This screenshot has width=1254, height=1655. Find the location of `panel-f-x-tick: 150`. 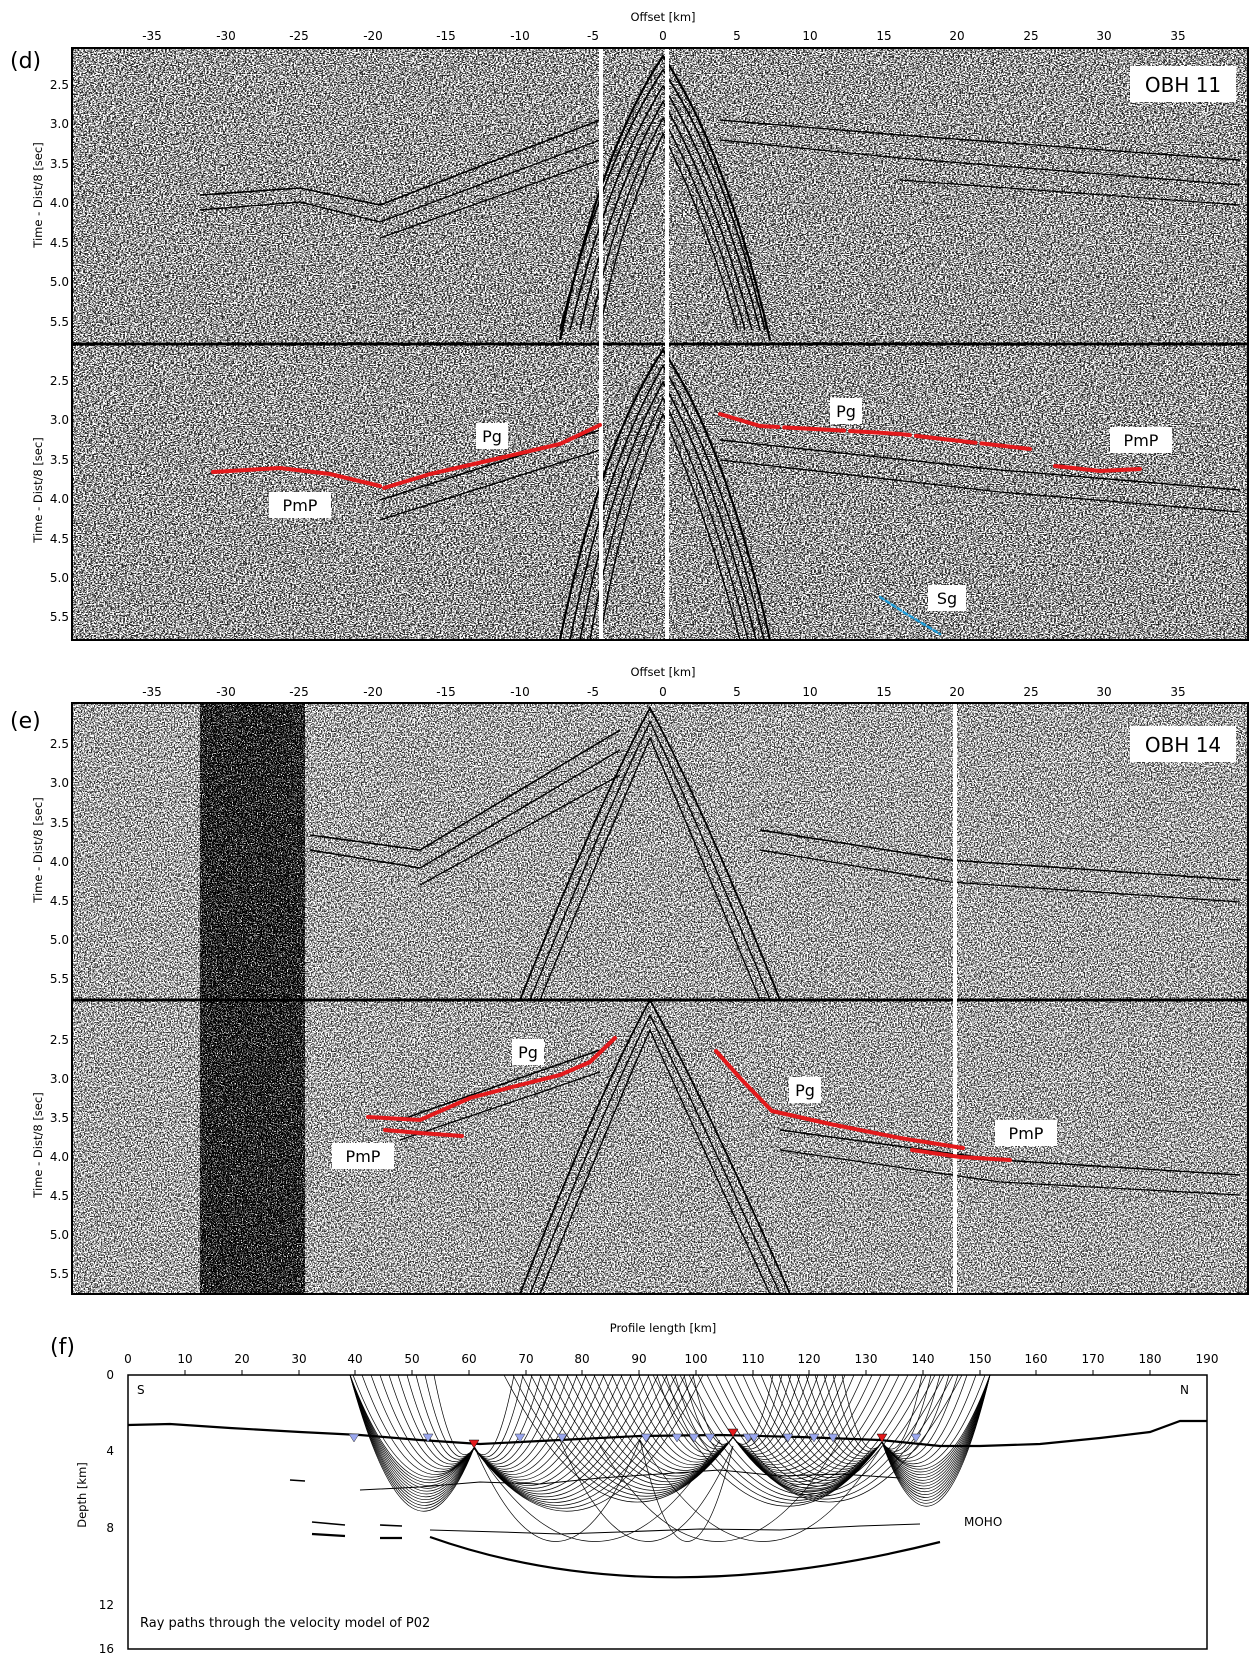

panel-f-x-tick: 150 is located at coordinates (980, 1359).